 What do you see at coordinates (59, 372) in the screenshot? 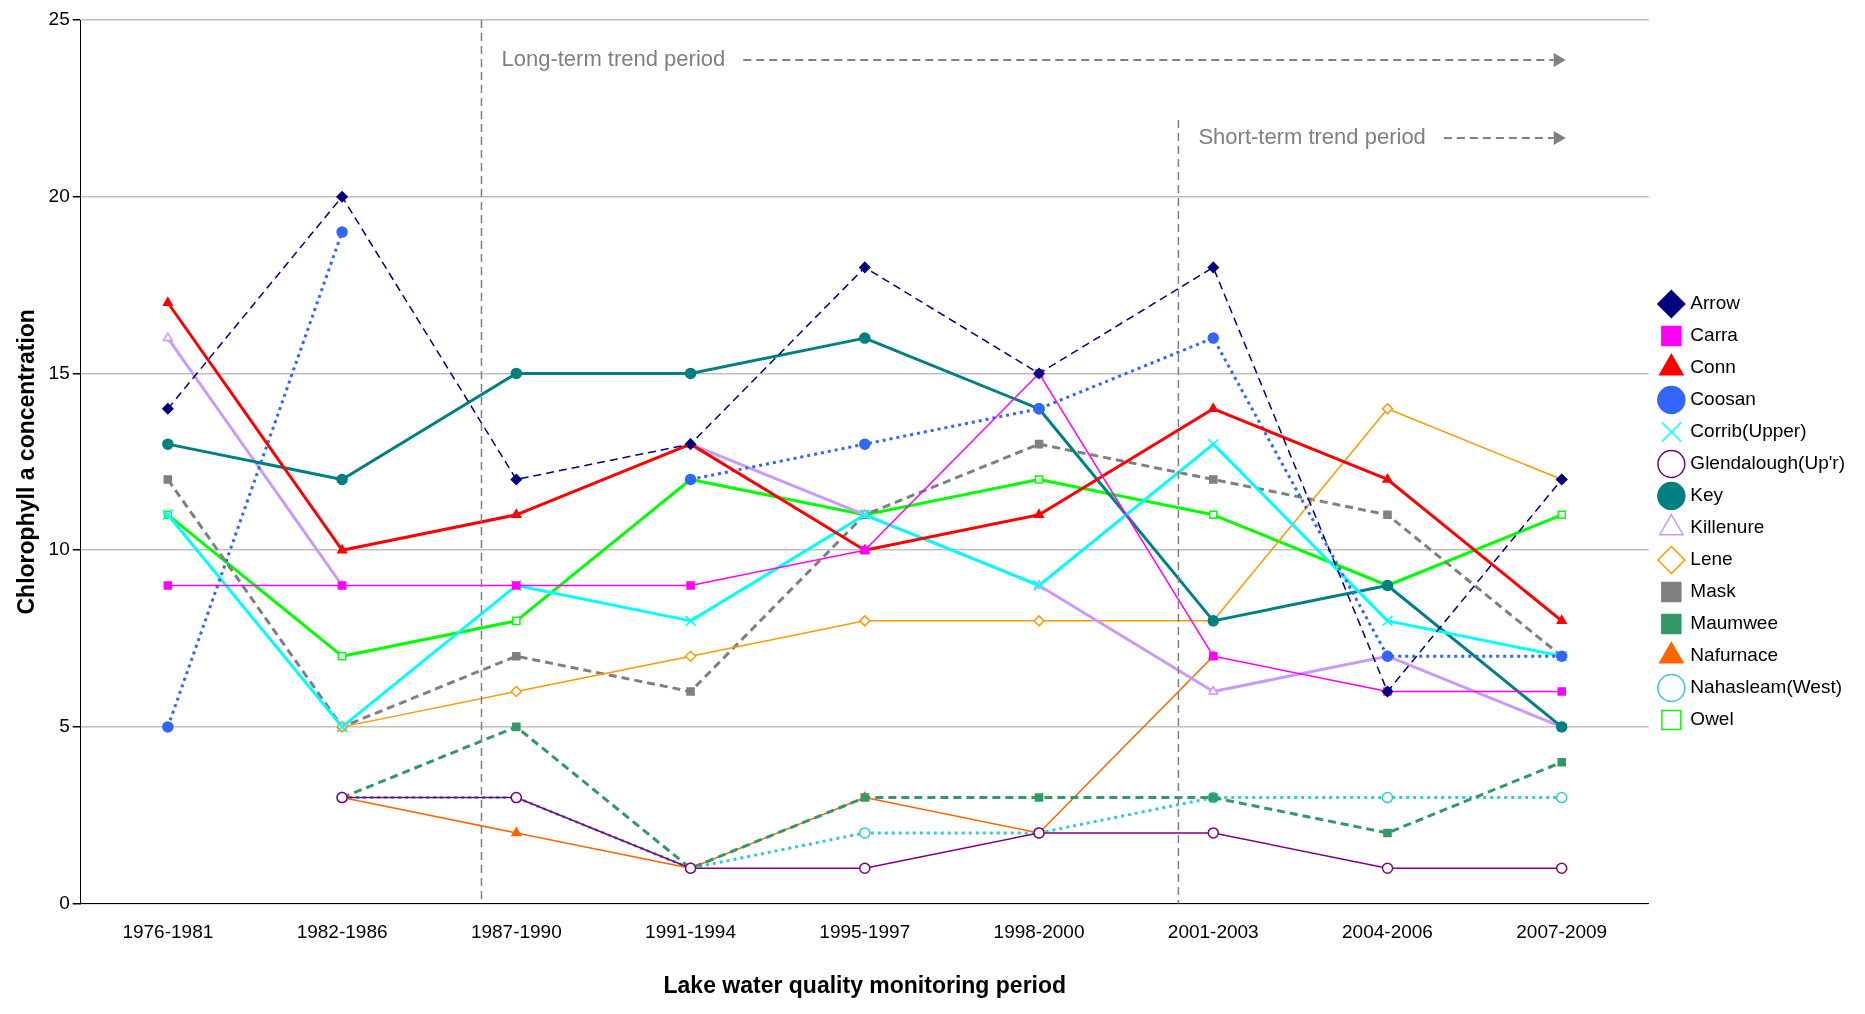
I see `y-tick-label: 15` at bounding box center [59, 372].